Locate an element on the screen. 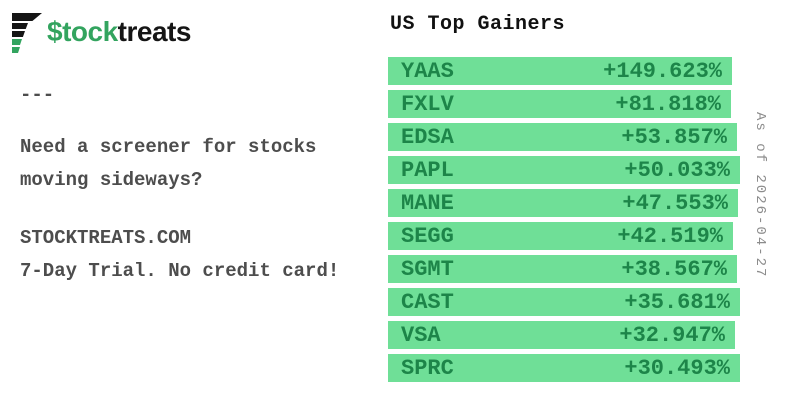 The width and height of the screenshot is (800, 400). gainer-change: +42.519% is located at coordinates (670, 236).